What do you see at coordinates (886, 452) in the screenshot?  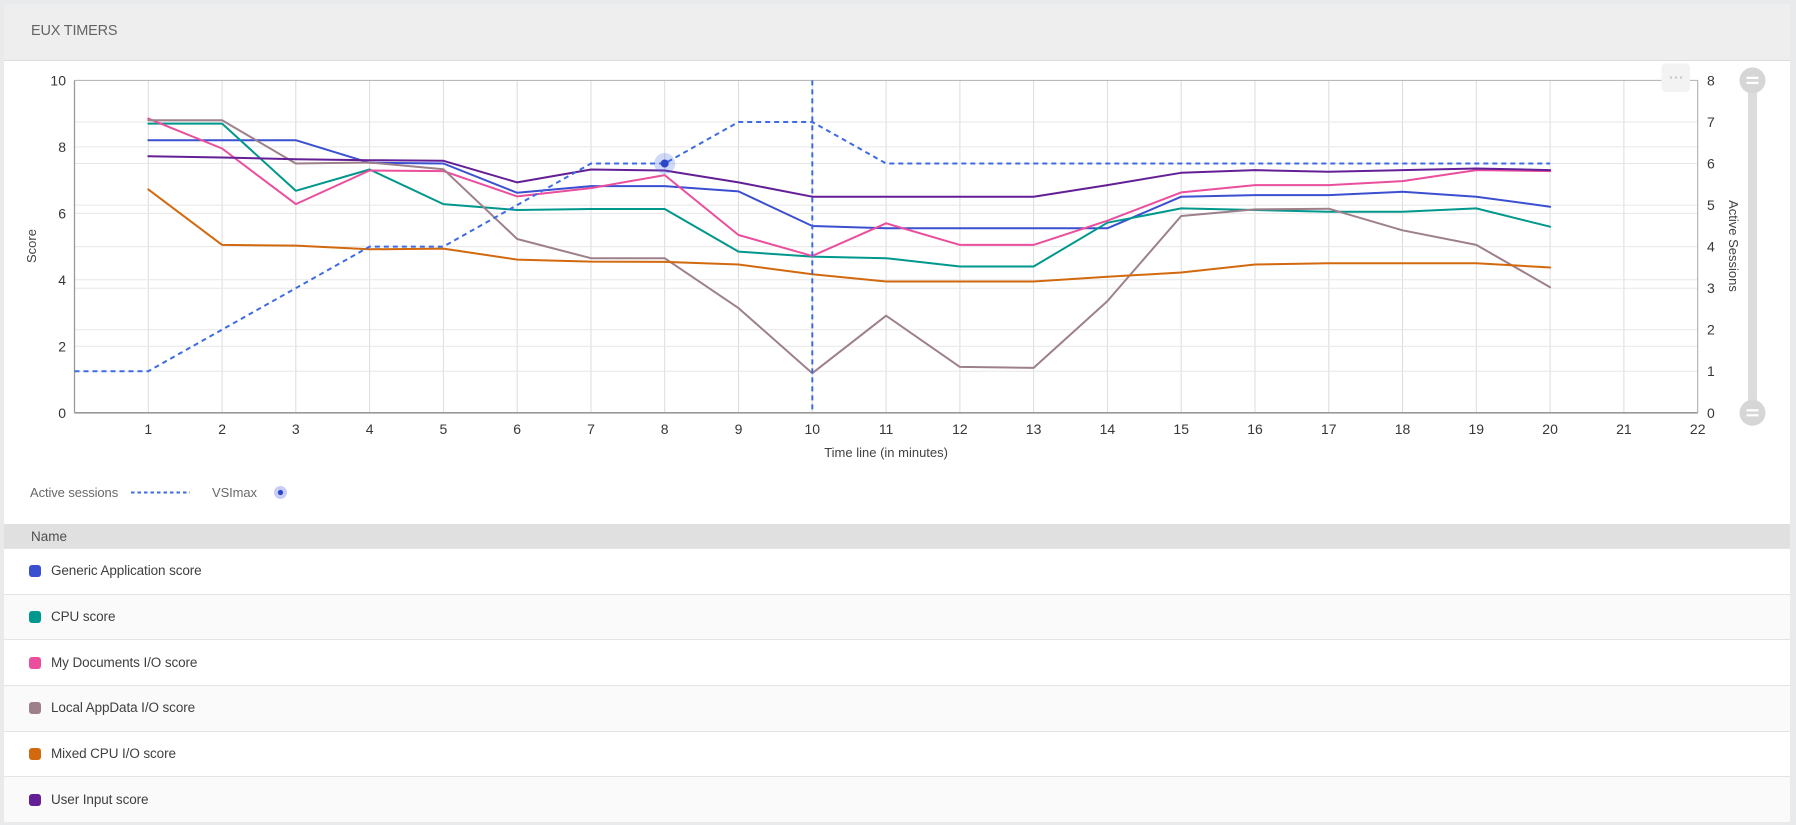 I see `svg-text: Time line (in minutes)` at bounding box center [886, 452].